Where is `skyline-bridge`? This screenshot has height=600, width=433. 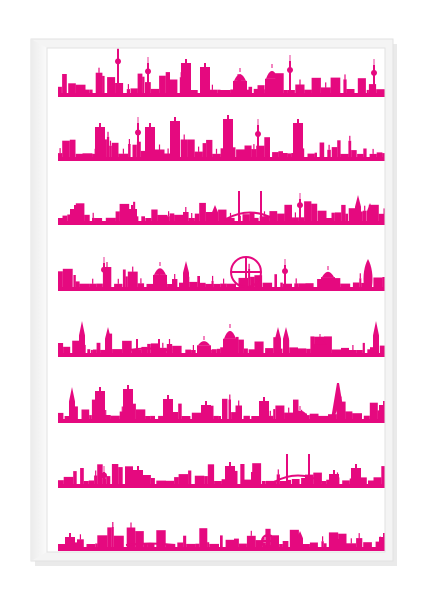 skyline-bridge is located at coordinates (250, 215).